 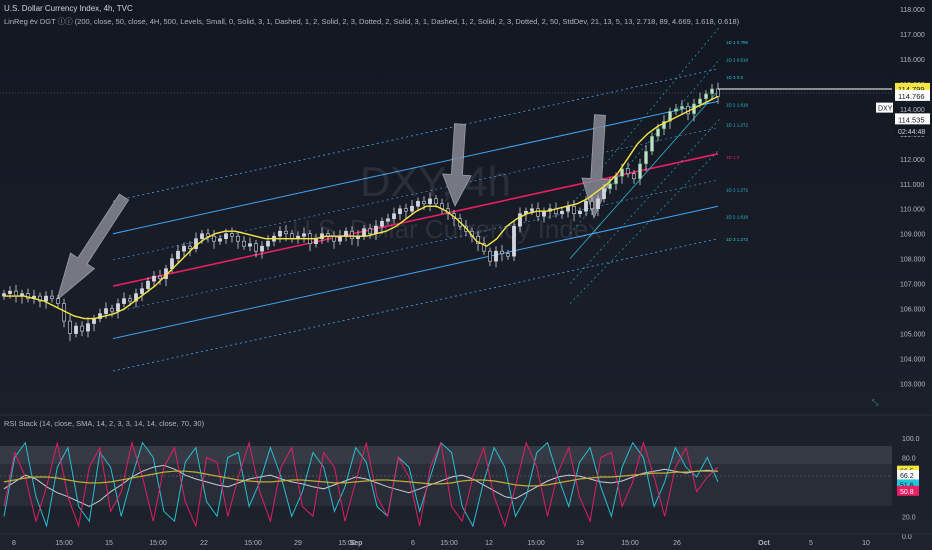 I want to click on channel-level-label: 1D 3 0.5, so click(x=735, y=77).